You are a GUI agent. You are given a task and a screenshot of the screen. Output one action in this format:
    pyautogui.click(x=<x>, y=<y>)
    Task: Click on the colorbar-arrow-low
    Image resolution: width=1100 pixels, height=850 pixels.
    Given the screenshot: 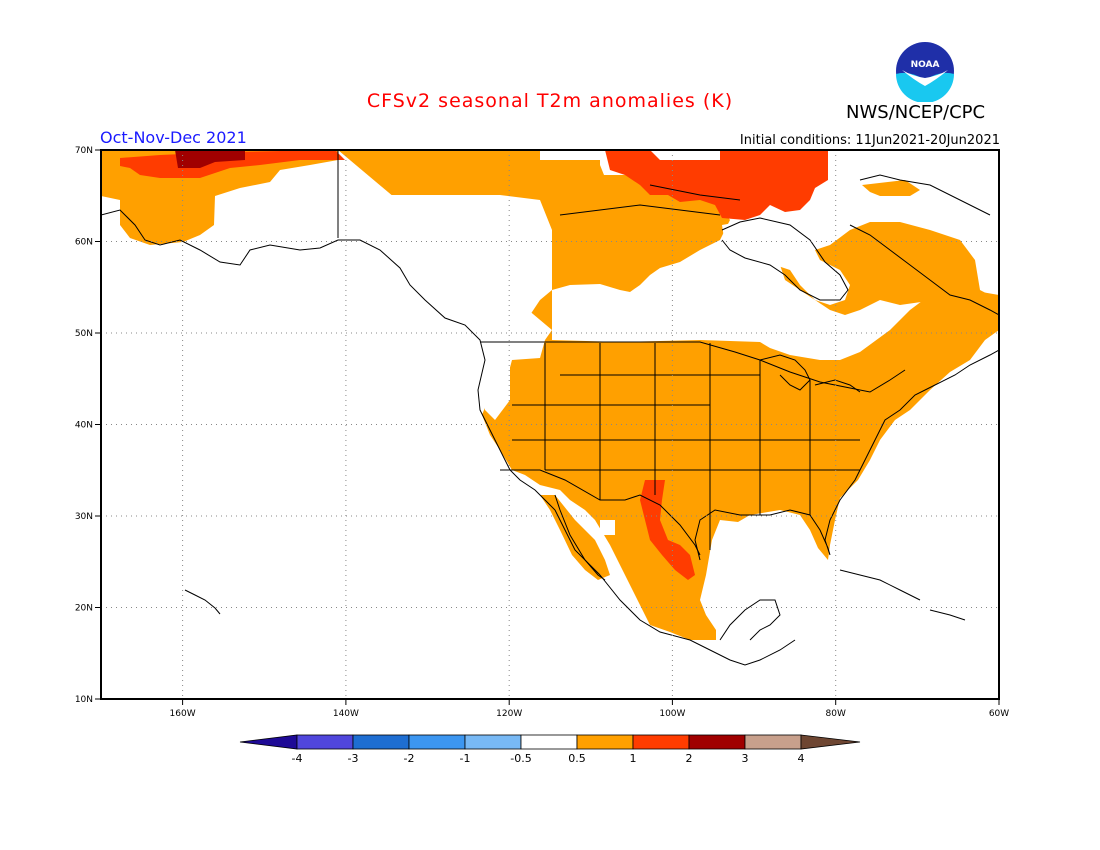 What is the action you would take?
    pyautogui.click(x=268, y=742)
    